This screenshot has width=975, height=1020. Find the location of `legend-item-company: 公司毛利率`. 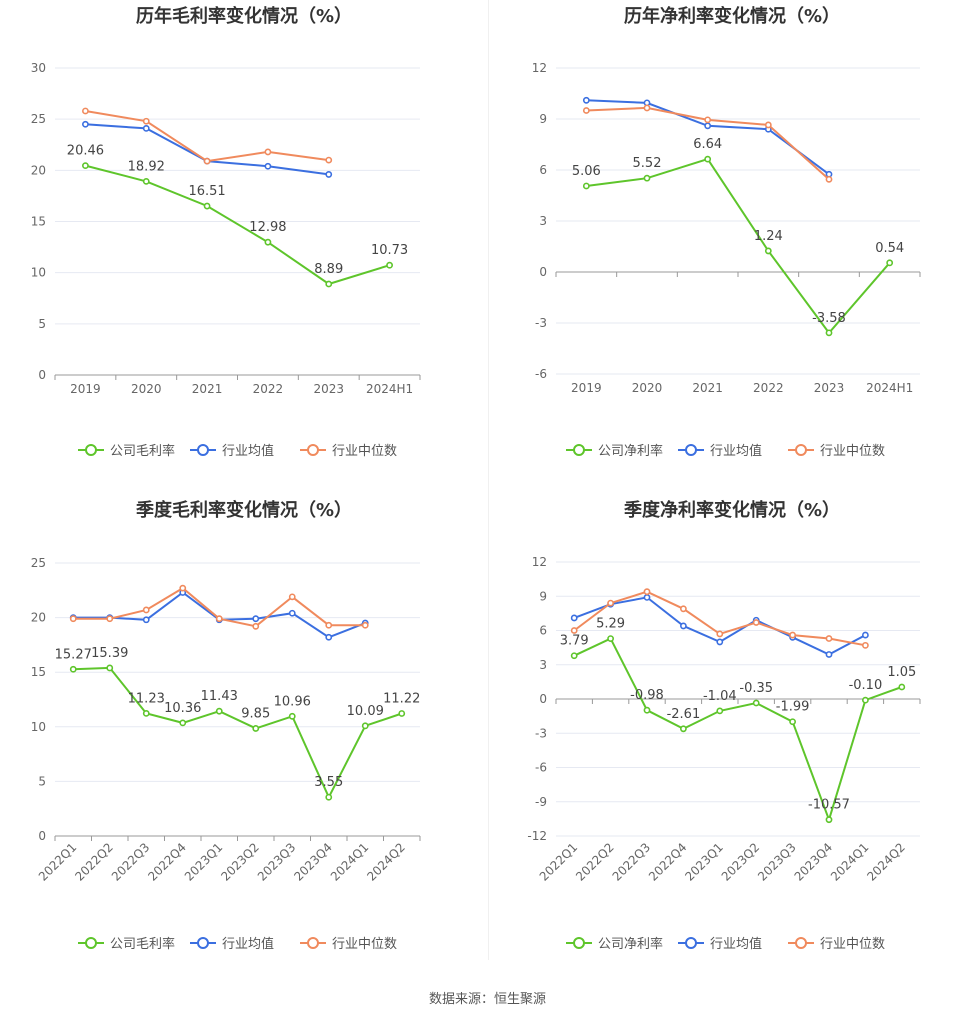

legend-item-company: 公司毛利率 is located at coordinates (126, 944).